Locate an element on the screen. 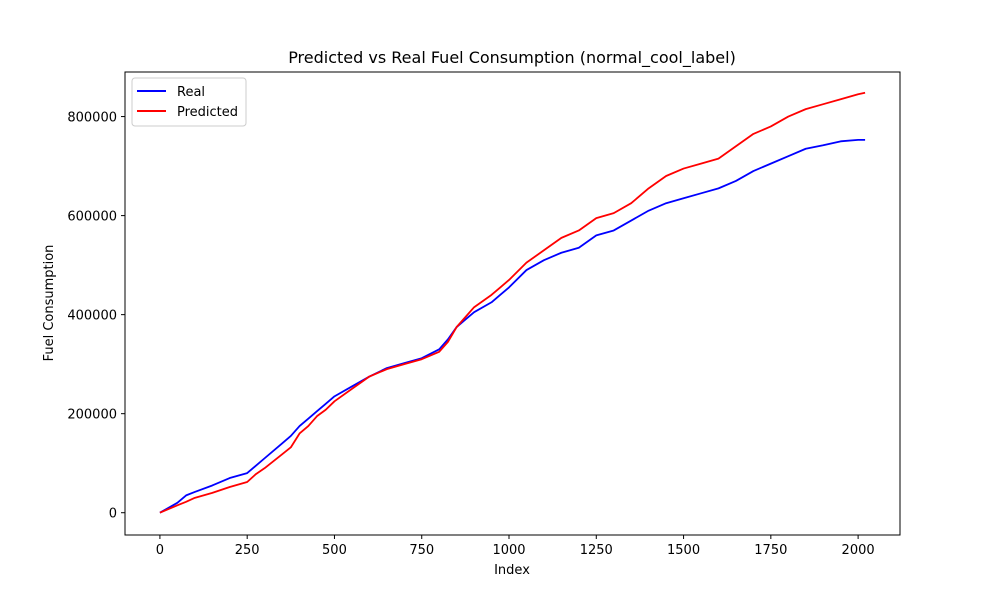 The height and width of the screenshot is (600, 1000). y-tick-label: 800000 is located at coordinates (92, 118).